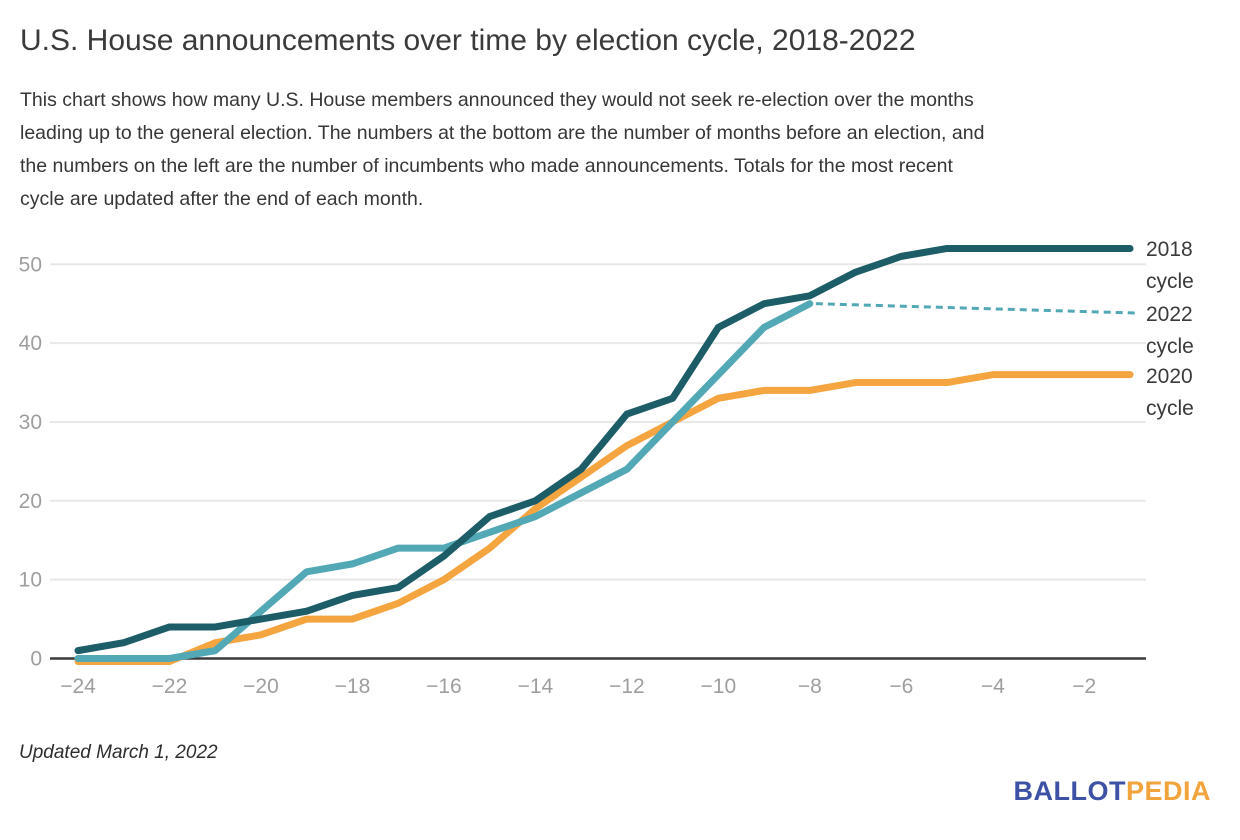 Image resolution: width=1240 pixels, height=840 pixels. What do you see at coordinates (30, 580) in the screenshot?
I see `y-tick-label: 10` at bounding box center [30, 580].